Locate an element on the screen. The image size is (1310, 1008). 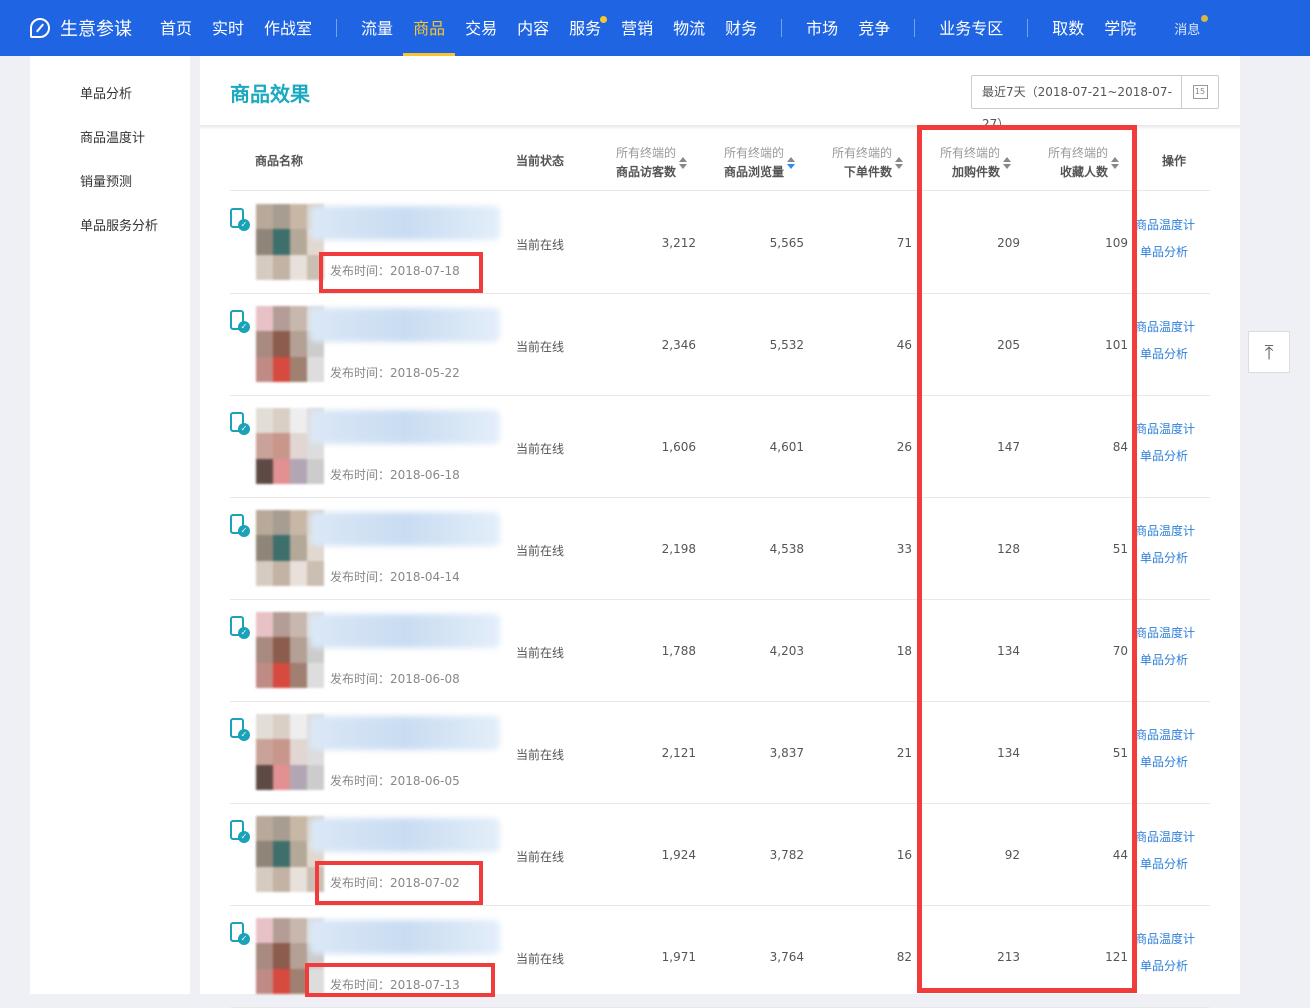
cell-fav: 70 is located at coordinates (1120, 651).